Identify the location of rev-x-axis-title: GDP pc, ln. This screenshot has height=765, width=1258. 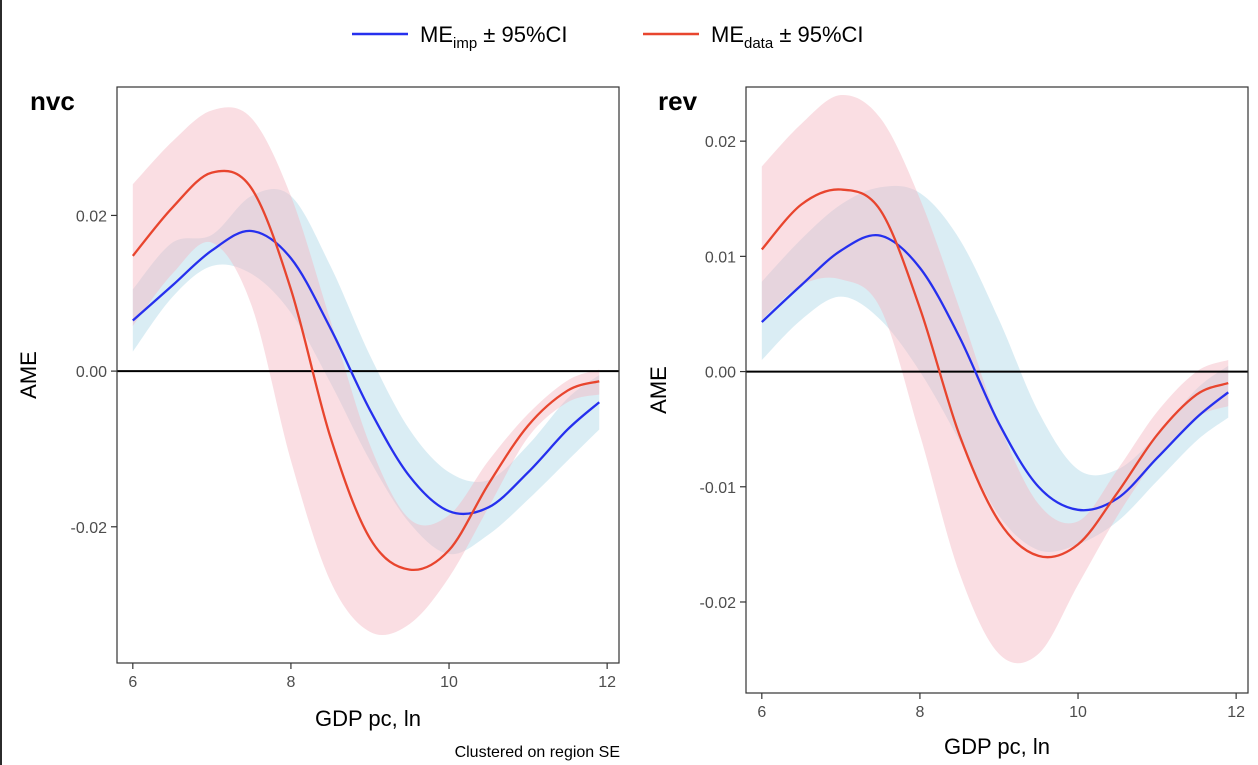
(997, 746).